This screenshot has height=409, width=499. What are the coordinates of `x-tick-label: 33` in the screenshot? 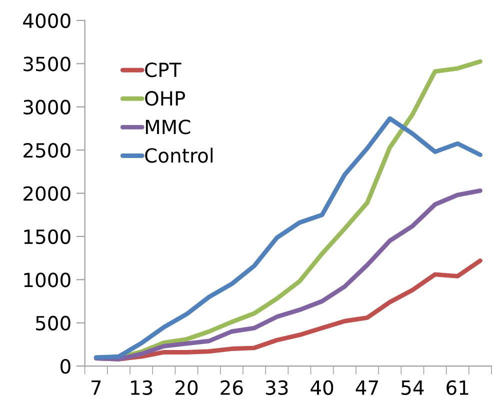 It's located at (277, 387).